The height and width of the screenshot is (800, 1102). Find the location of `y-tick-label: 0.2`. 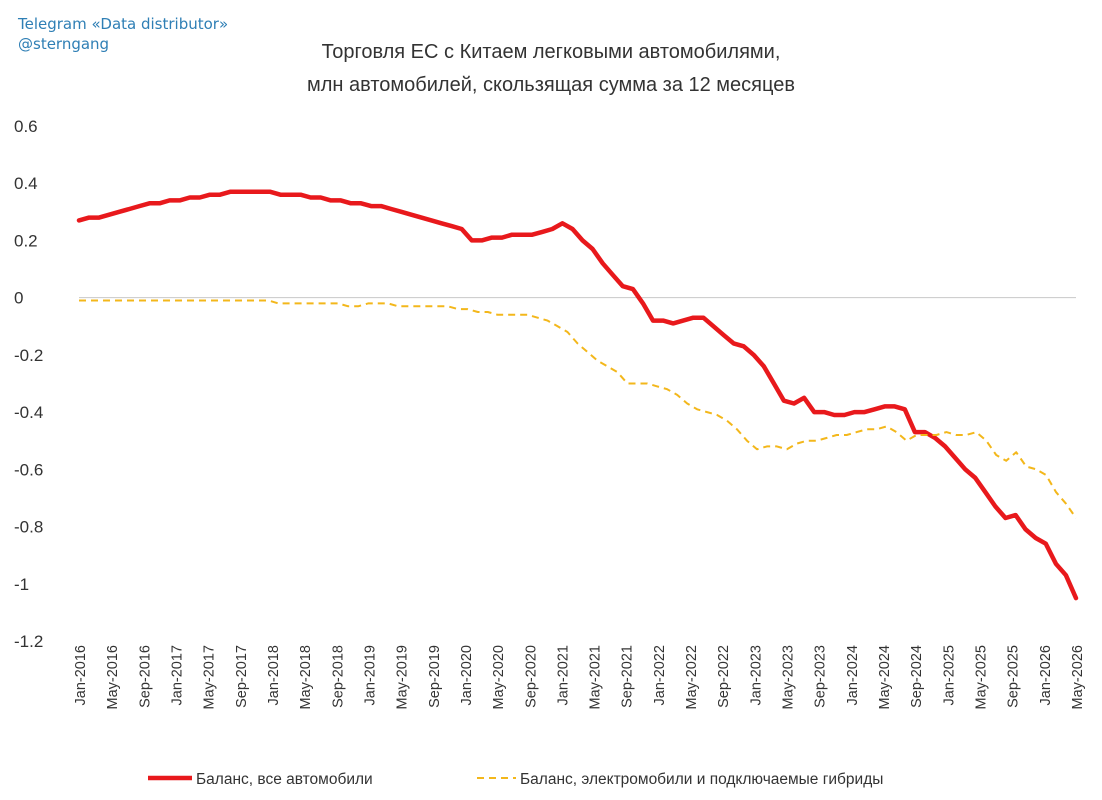

y-tick-label: 0.2 is located at coordinates (26, 240).